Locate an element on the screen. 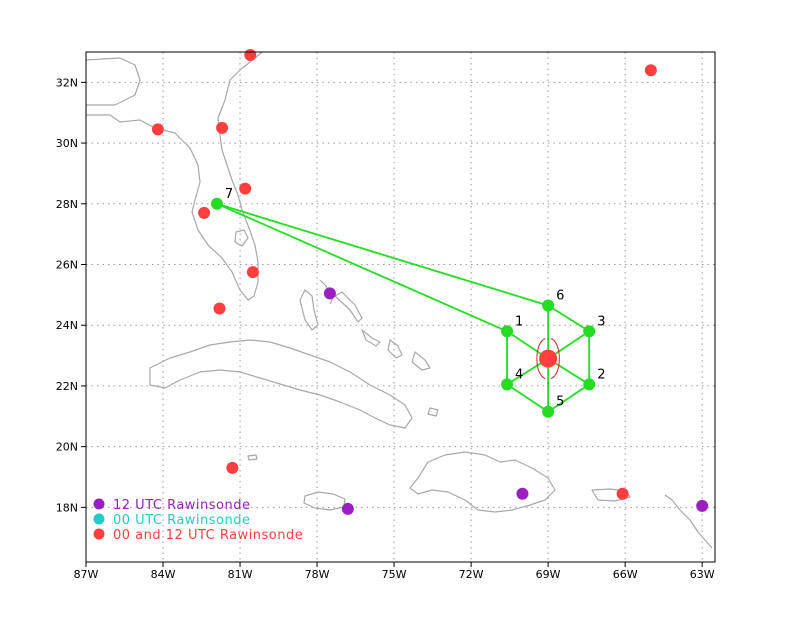 This screenshot has width=800, height=618. track-point-label: 6 is located at coordinates (560, 295).